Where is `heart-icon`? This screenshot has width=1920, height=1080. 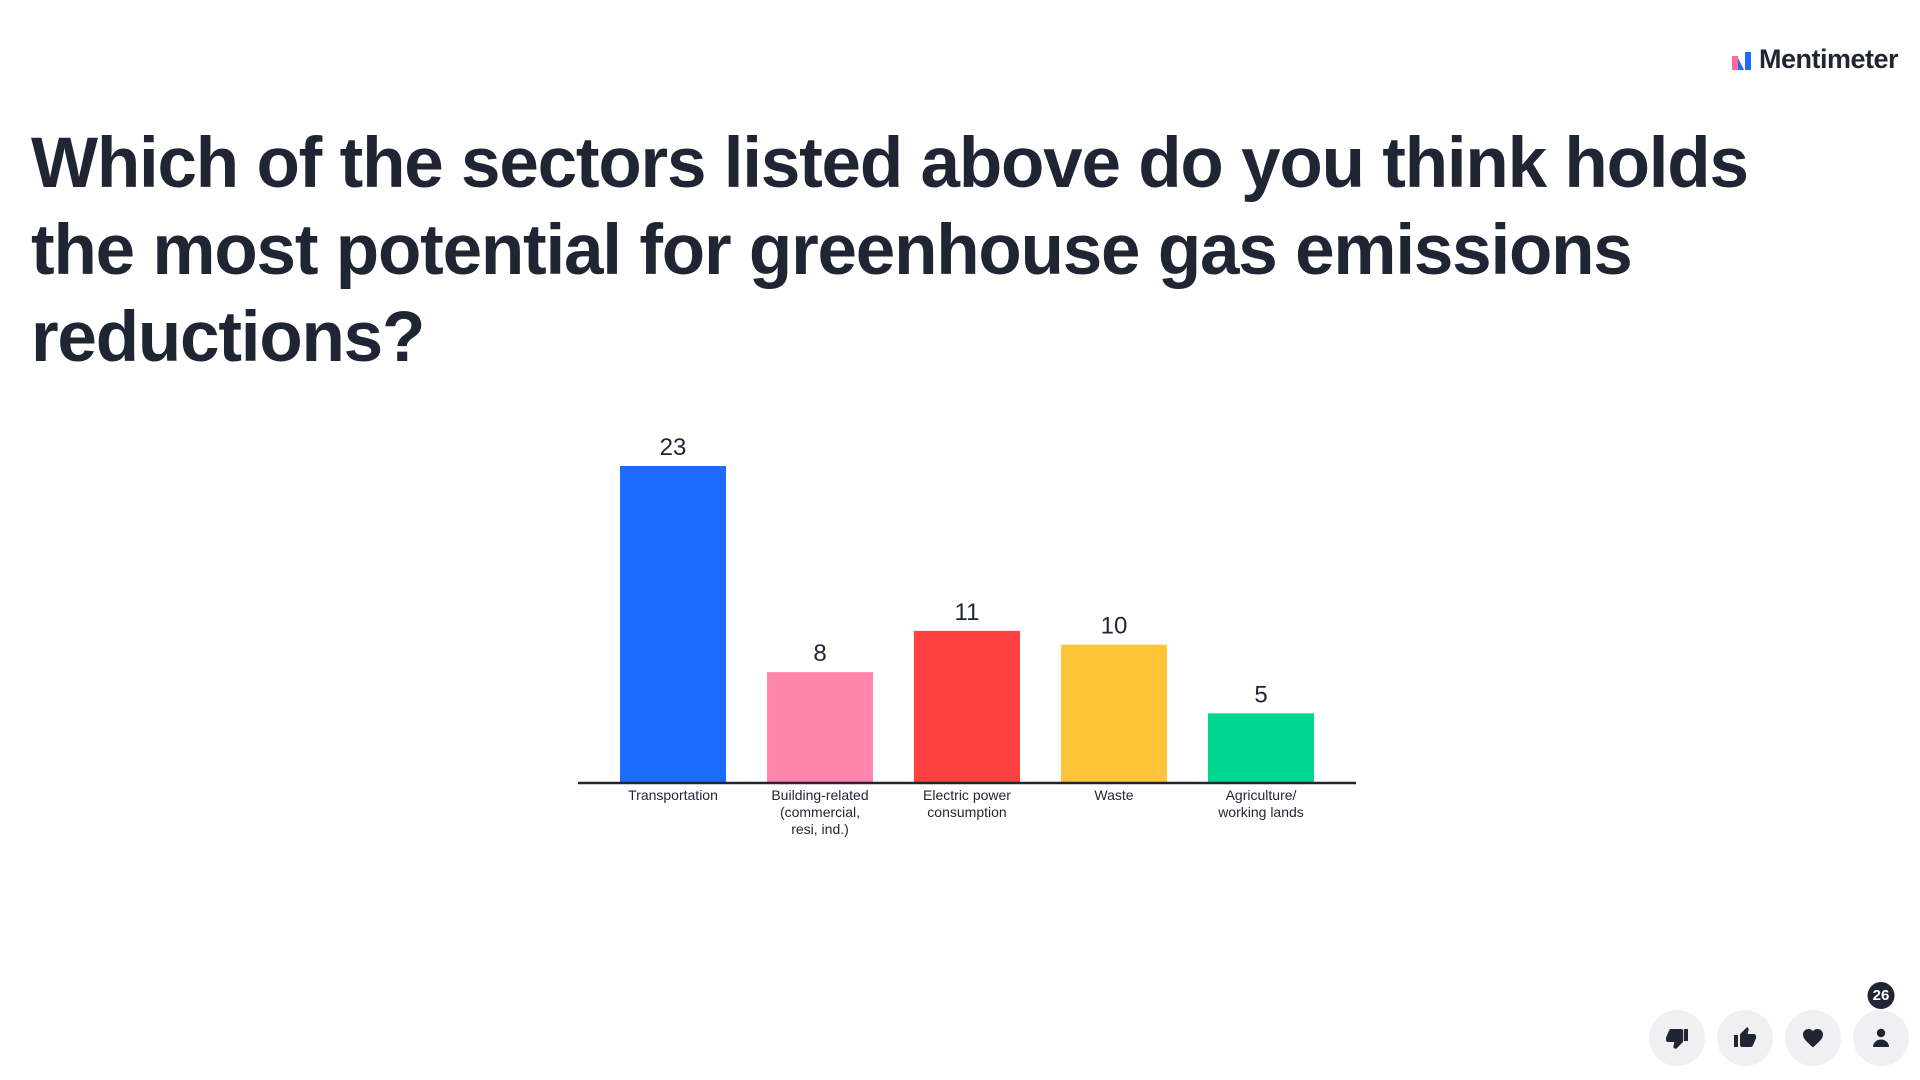
heart-icon is located at coordinates (1813, 1038).